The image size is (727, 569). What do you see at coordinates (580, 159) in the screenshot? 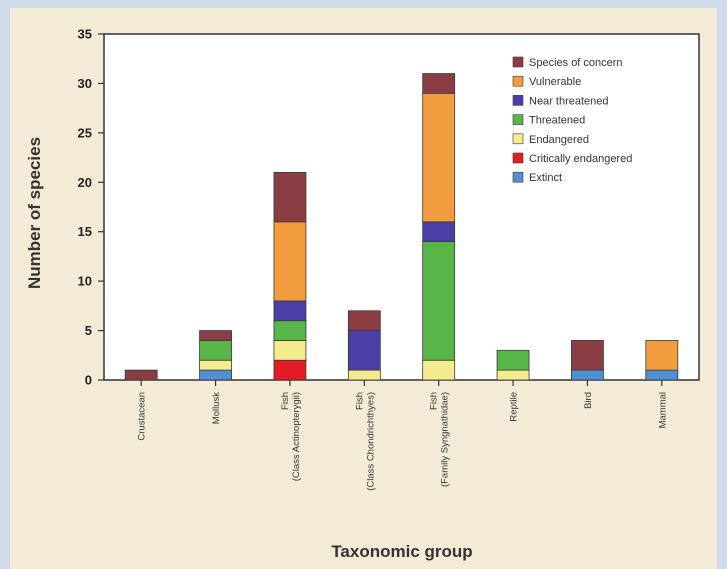
I see `legend-label: Critically endangered` at bounding box center [580, 159].